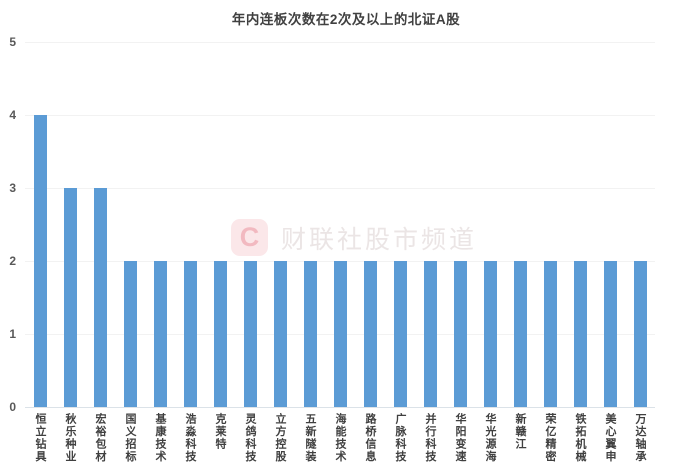 This screenshot has height=475, width=692. I want to click on category-label: 路桥信息, so click(370, 438).